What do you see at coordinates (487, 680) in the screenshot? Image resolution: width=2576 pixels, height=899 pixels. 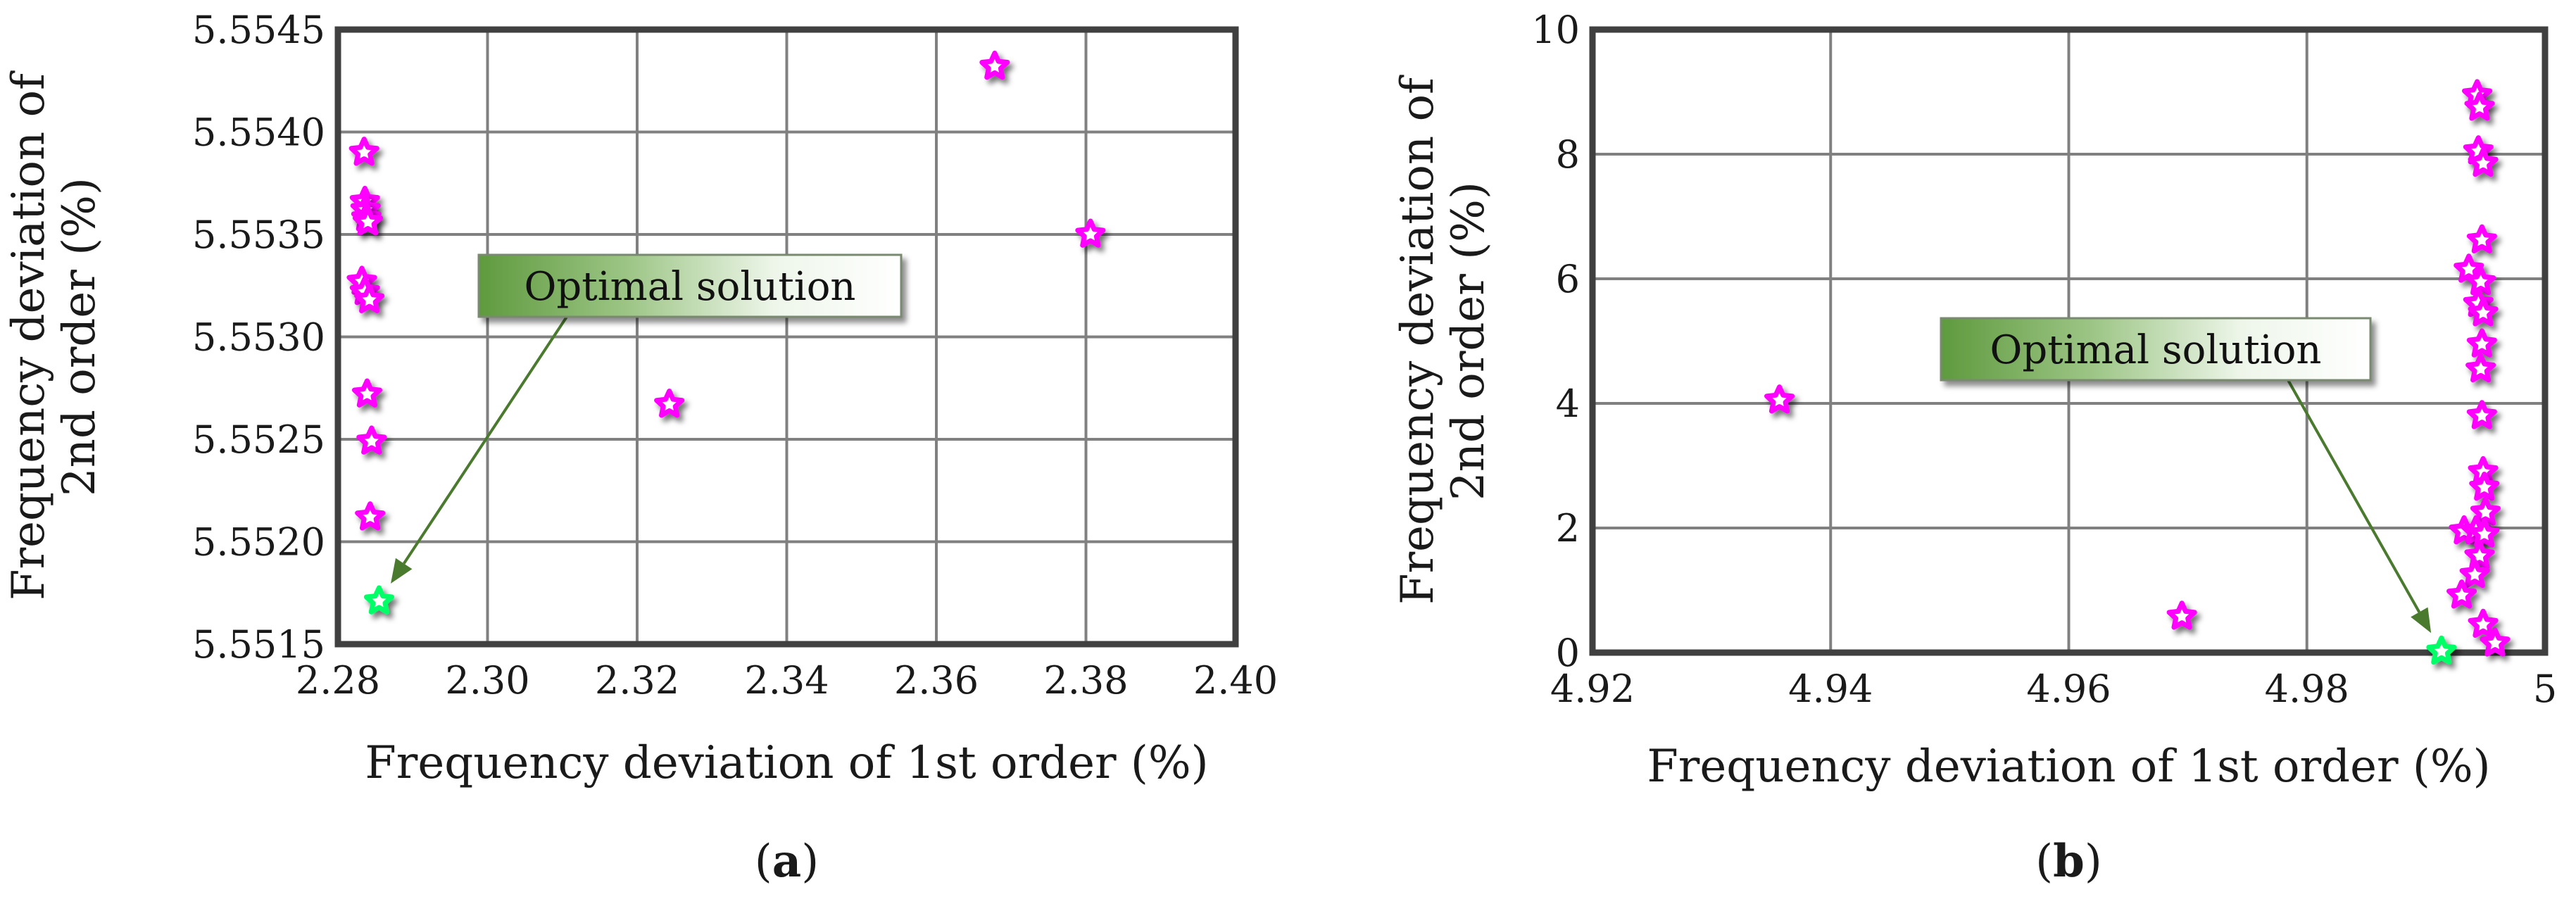 I see `x-tick-label: 2.30` at bounding box center [487, 680].